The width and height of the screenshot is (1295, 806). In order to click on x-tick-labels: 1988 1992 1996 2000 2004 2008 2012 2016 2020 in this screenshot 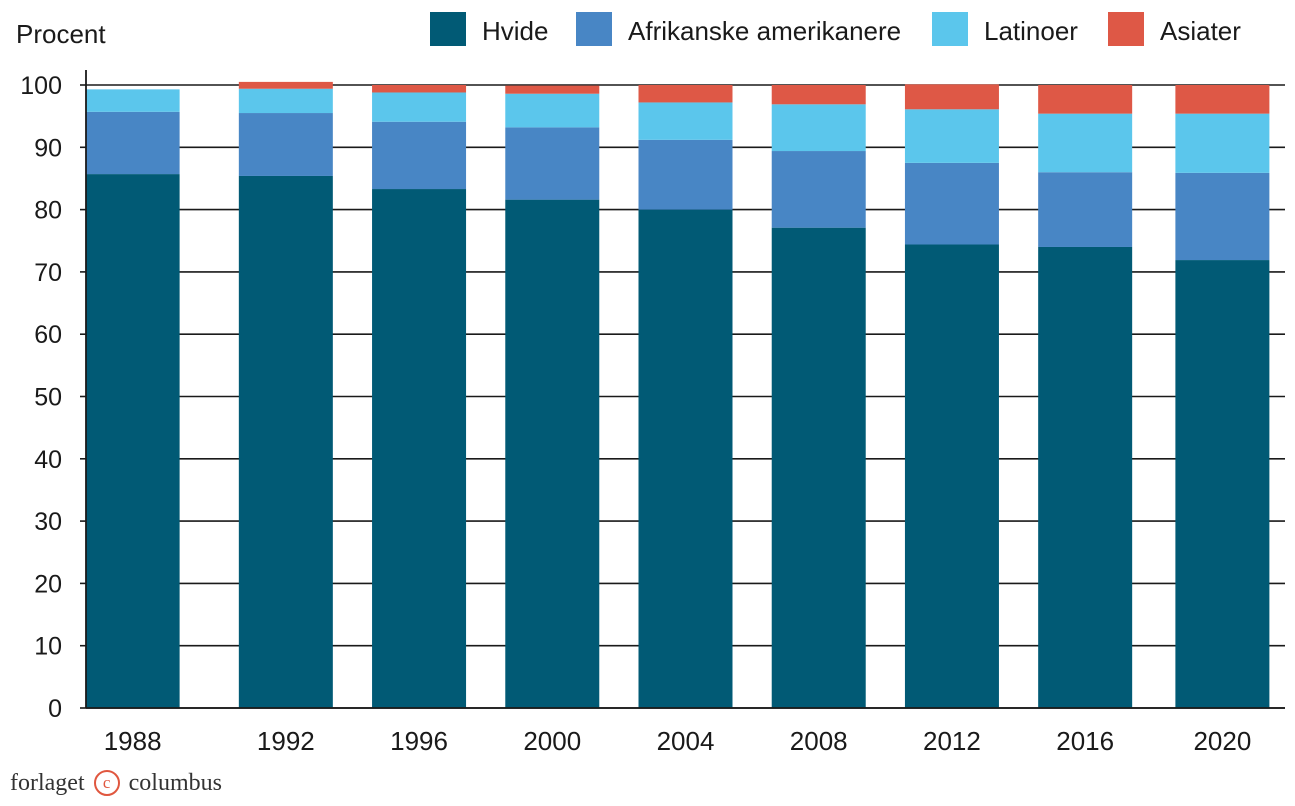, I will do `click(678, 741)`.